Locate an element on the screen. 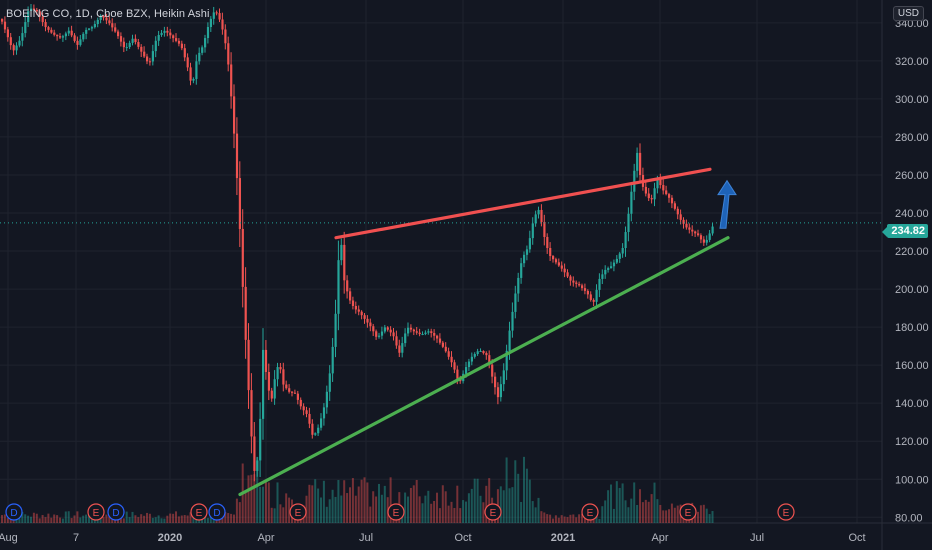  x-tick-label: Aug is located at coordinates (9, 538).